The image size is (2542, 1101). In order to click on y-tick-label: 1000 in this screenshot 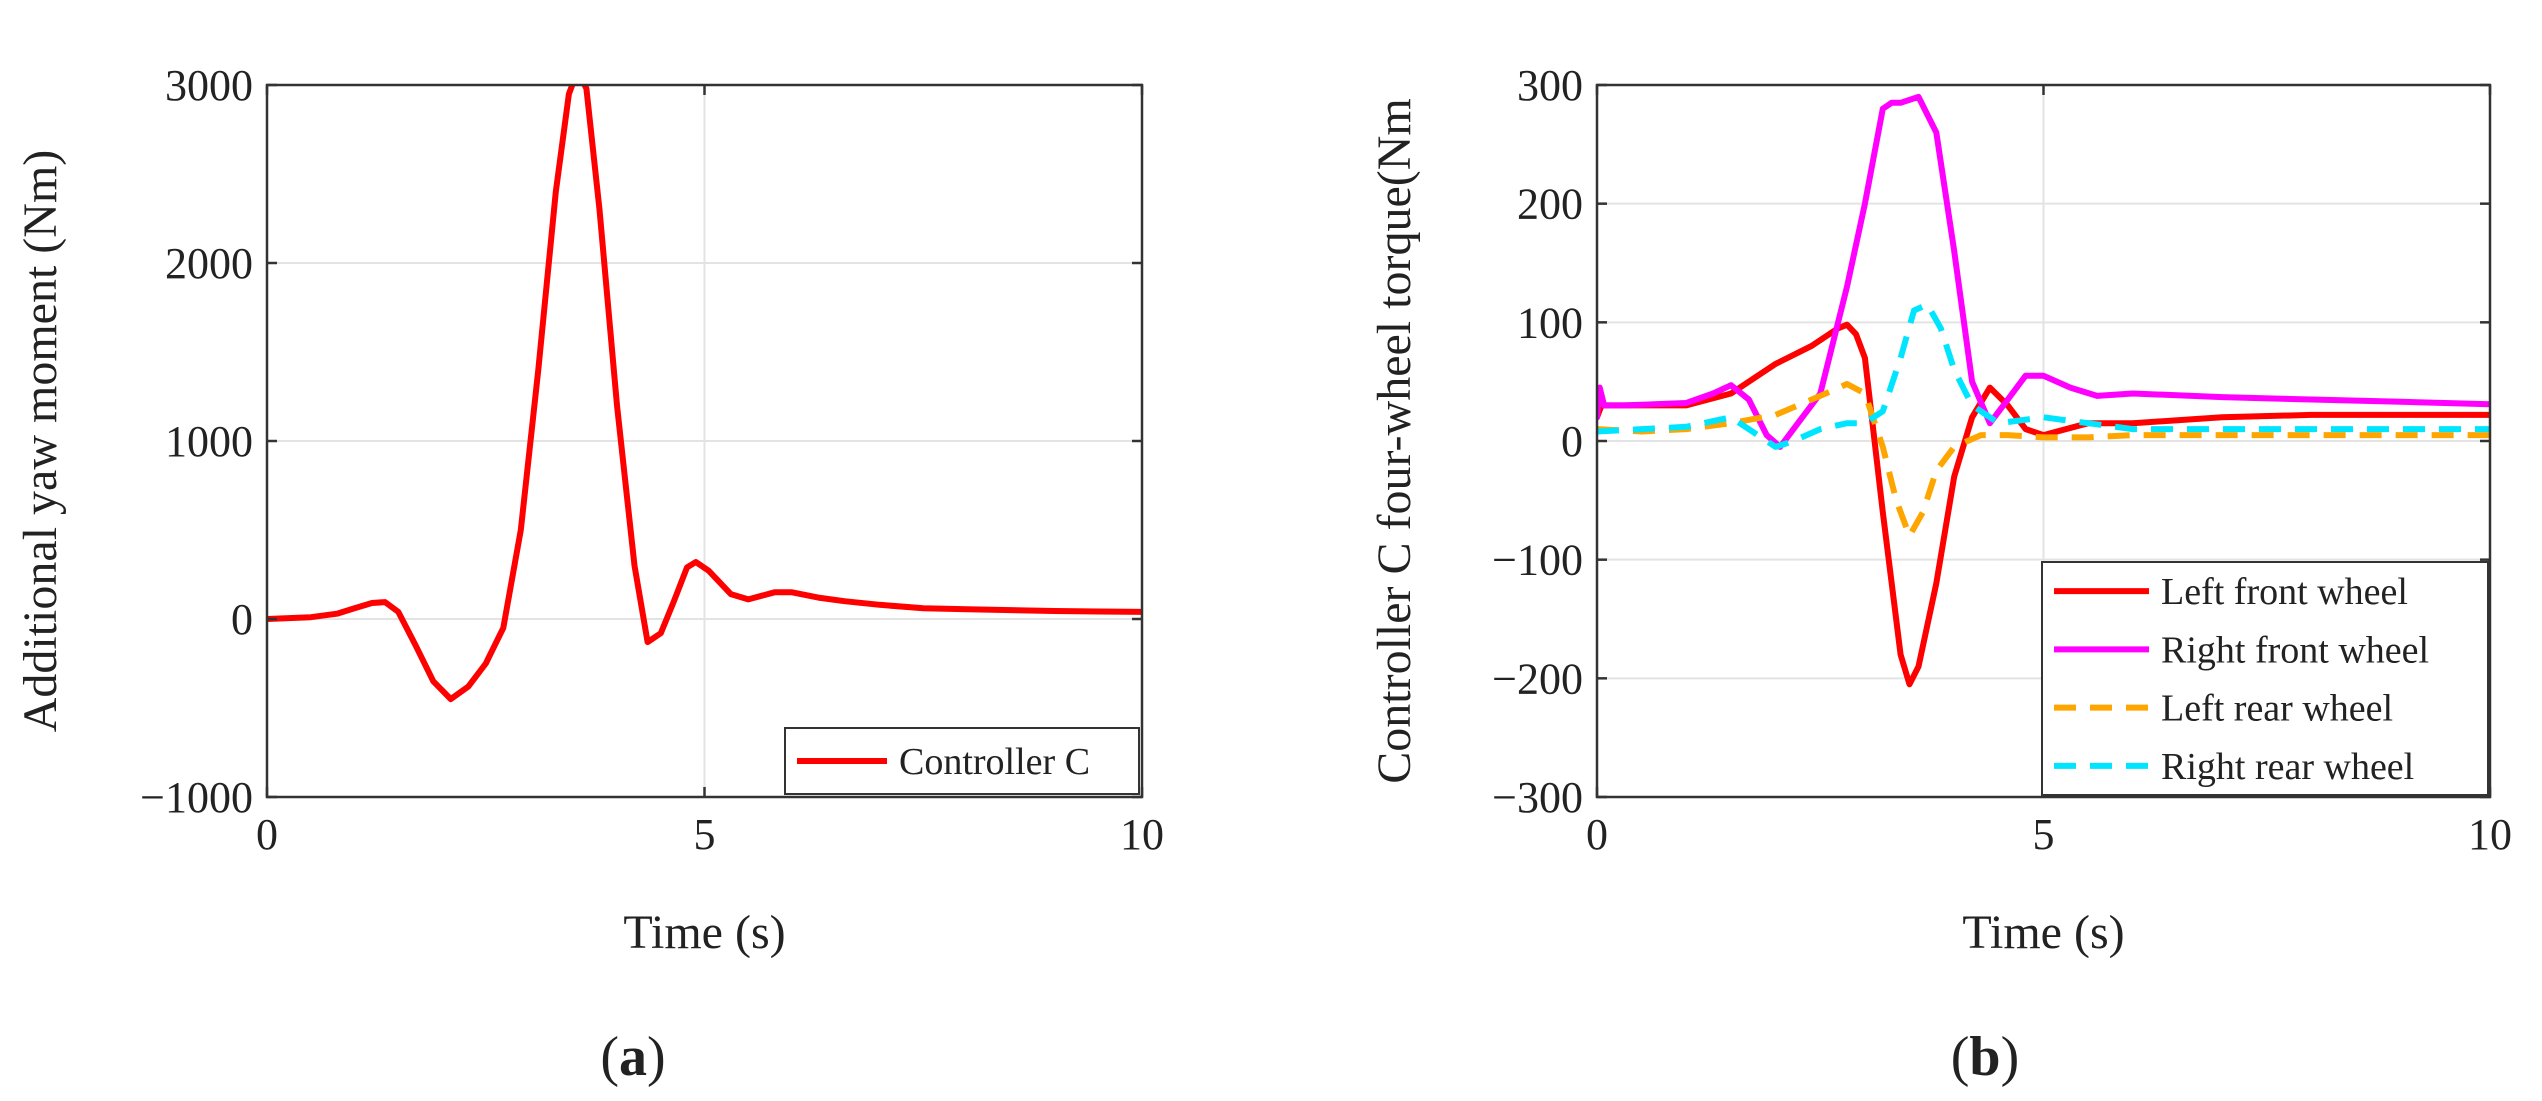, I will do `click(209, 441)`.